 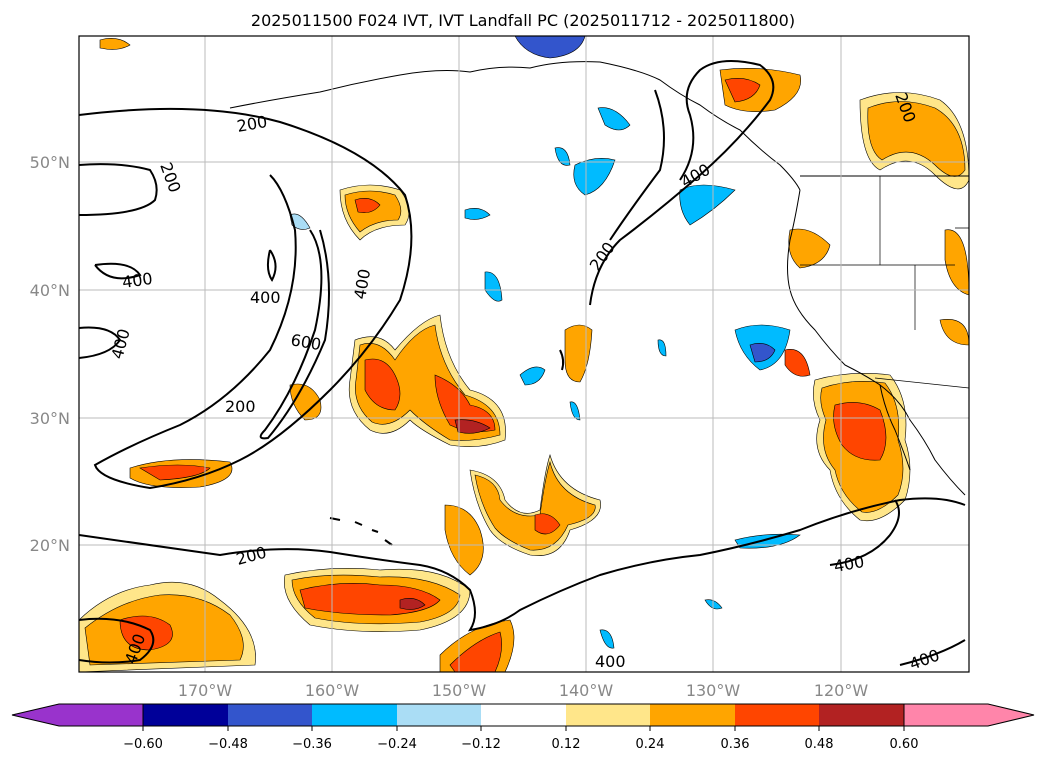 I want to click on contour-200-east, so click(x=682, y=183).